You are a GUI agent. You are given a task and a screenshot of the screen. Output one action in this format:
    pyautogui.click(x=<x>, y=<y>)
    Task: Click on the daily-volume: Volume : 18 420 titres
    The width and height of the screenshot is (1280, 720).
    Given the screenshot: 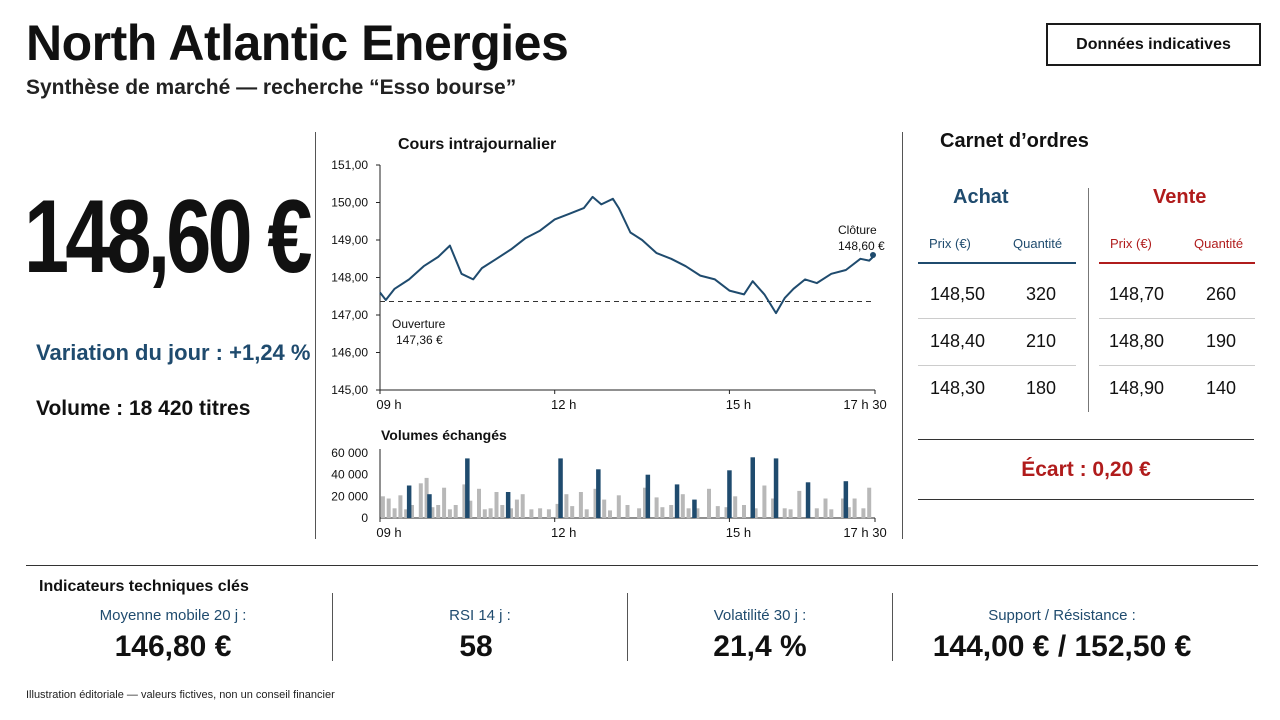 What is the action you would take?
    pyautogui.click(x=143, y=408)
    